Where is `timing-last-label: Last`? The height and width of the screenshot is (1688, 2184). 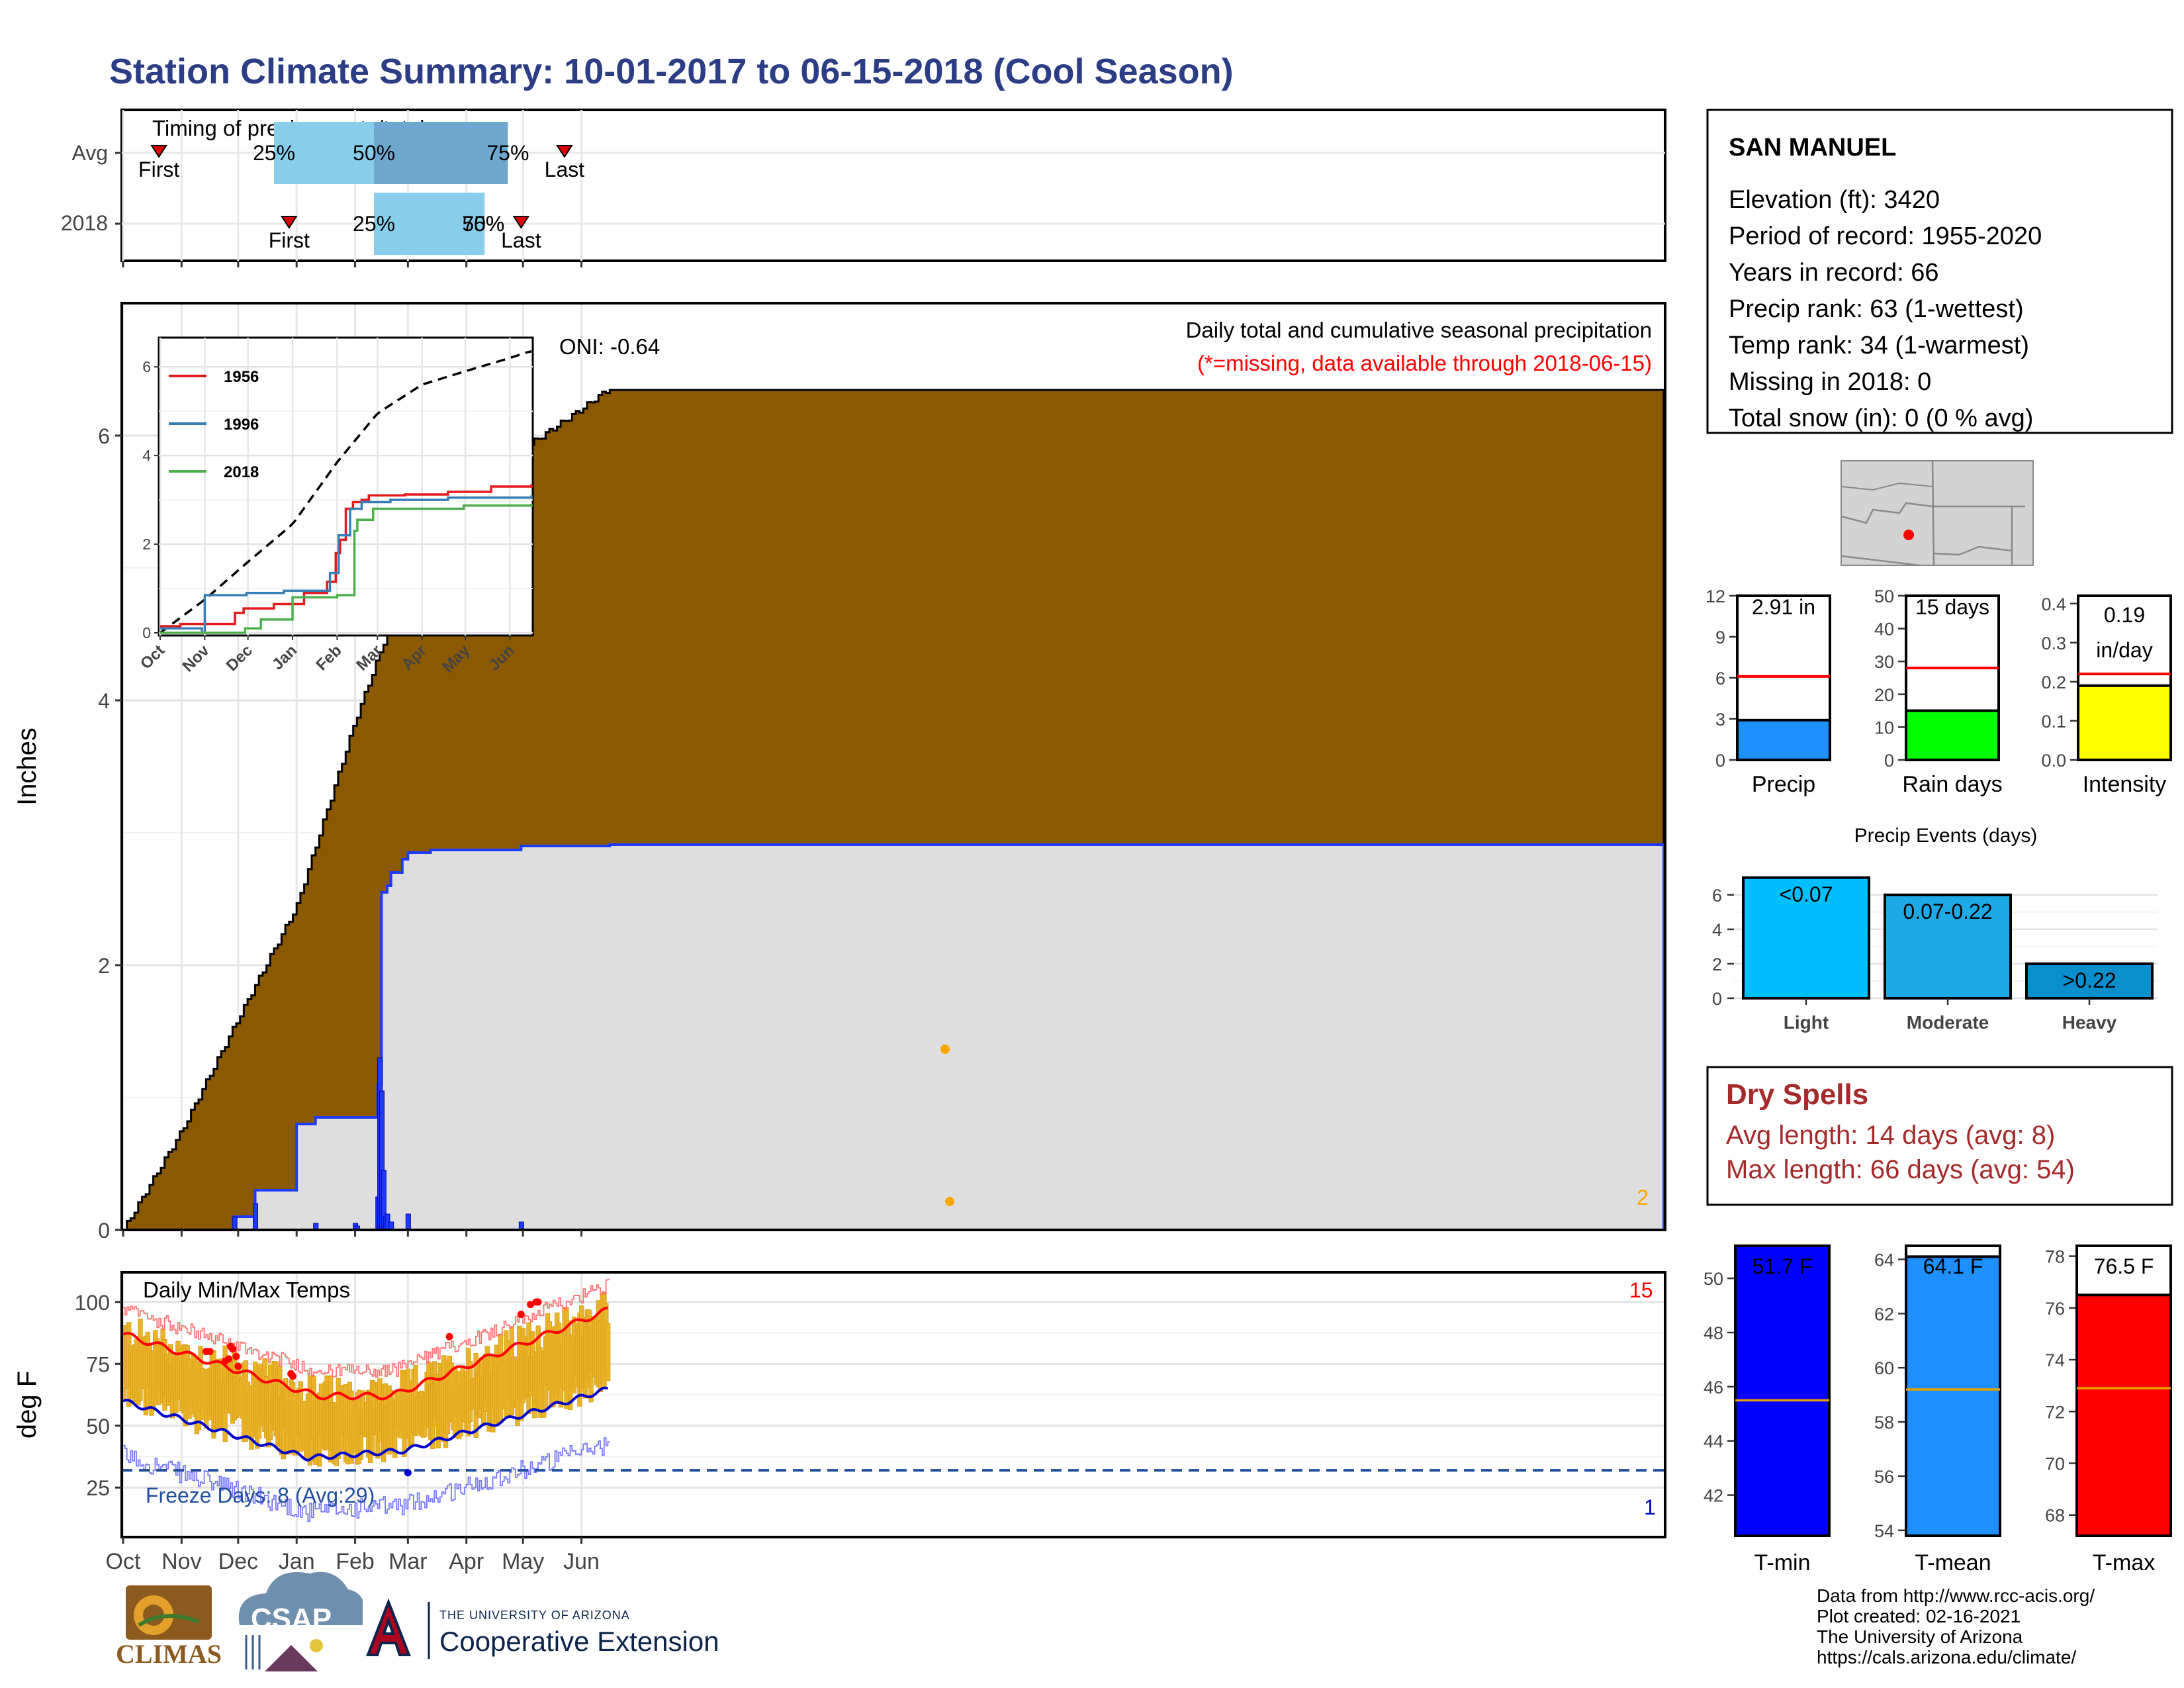
timing-last-label: Last is located at coordinates (521, 240).